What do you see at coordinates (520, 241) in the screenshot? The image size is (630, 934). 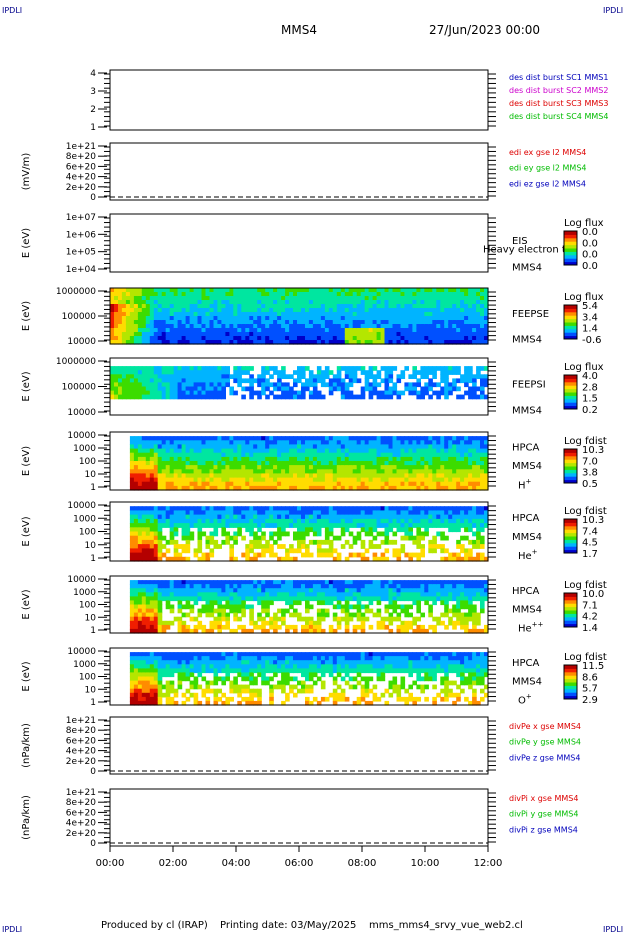 I see `instrument-label: EIS` at bounding box center [520, 241].